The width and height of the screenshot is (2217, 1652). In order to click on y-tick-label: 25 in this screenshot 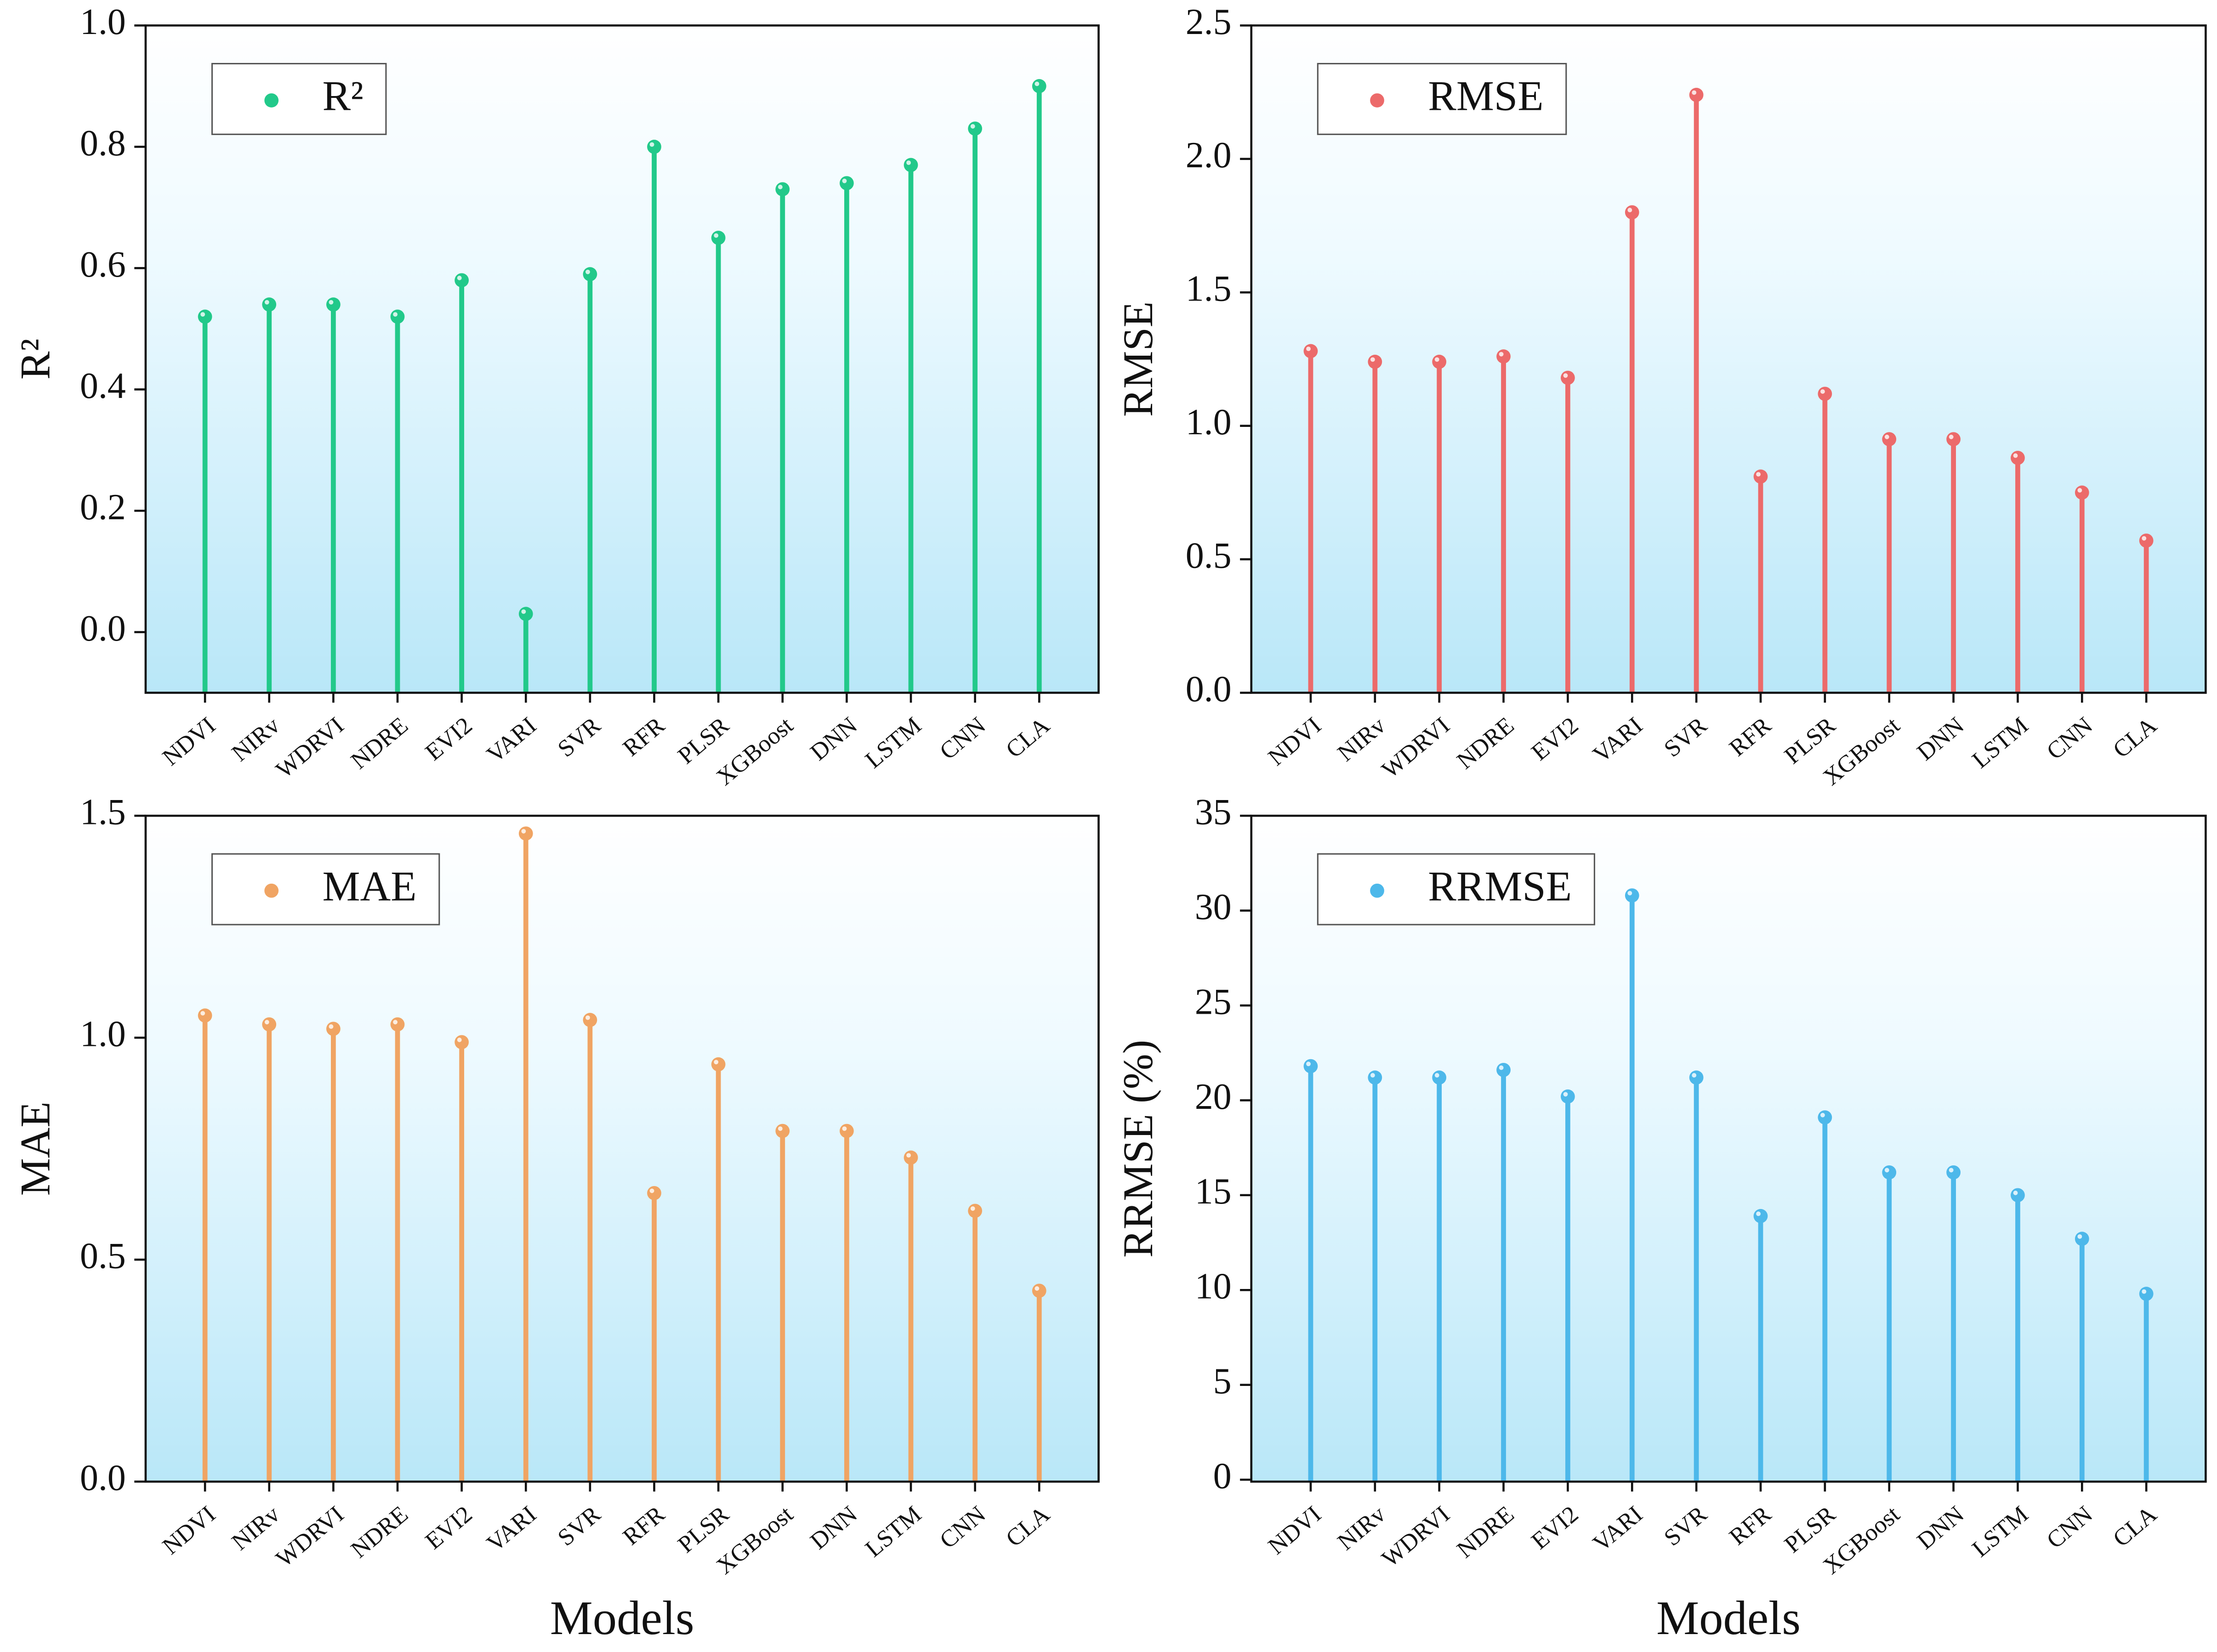, I will do `click(1213, 1002)`.